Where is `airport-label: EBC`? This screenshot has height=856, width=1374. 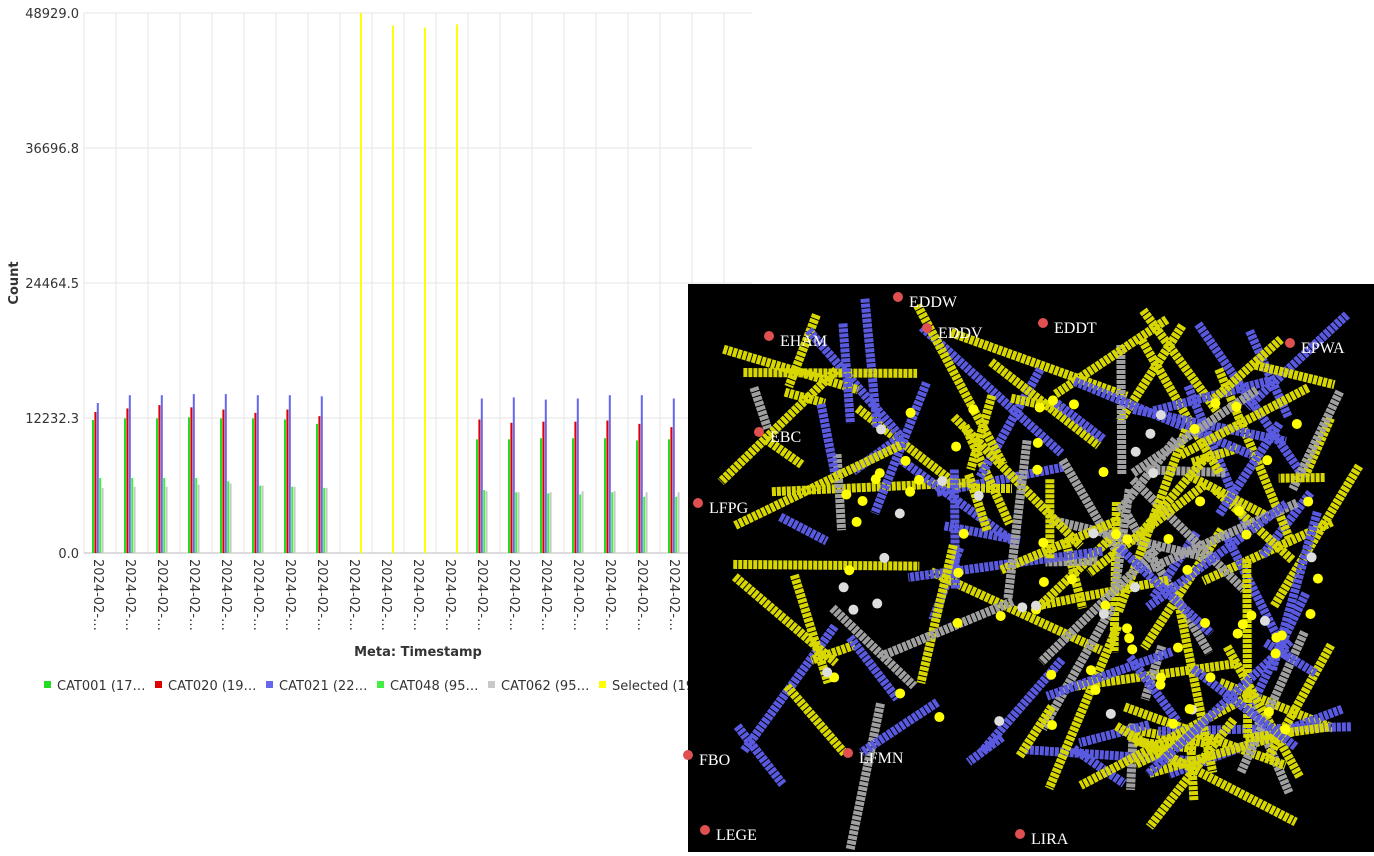 airport-label: EBC is located at coordinates (785, 437).